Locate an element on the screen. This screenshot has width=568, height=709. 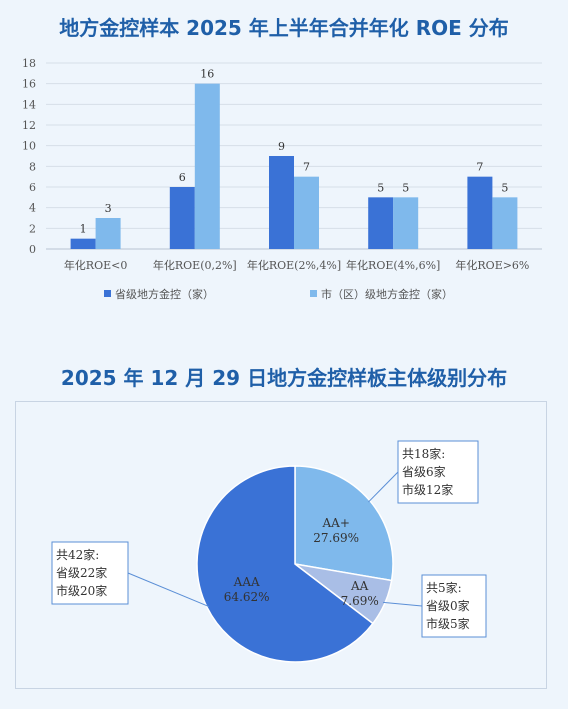
pie-slice-label: AA is located at coordinates (359, 586).